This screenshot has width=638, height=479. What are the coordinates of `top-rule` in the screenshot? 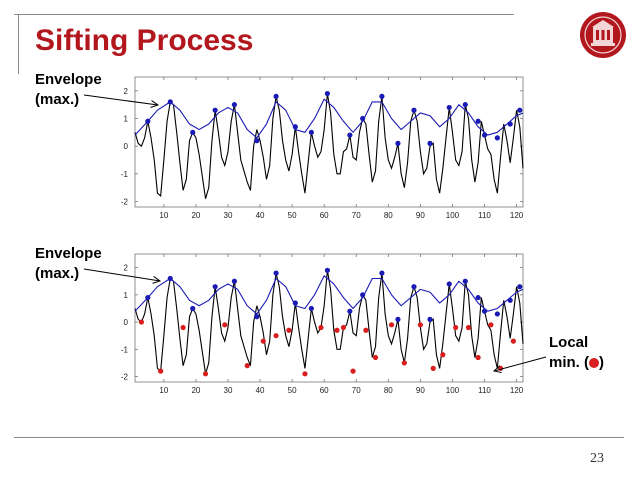 It's located at (264, 14).